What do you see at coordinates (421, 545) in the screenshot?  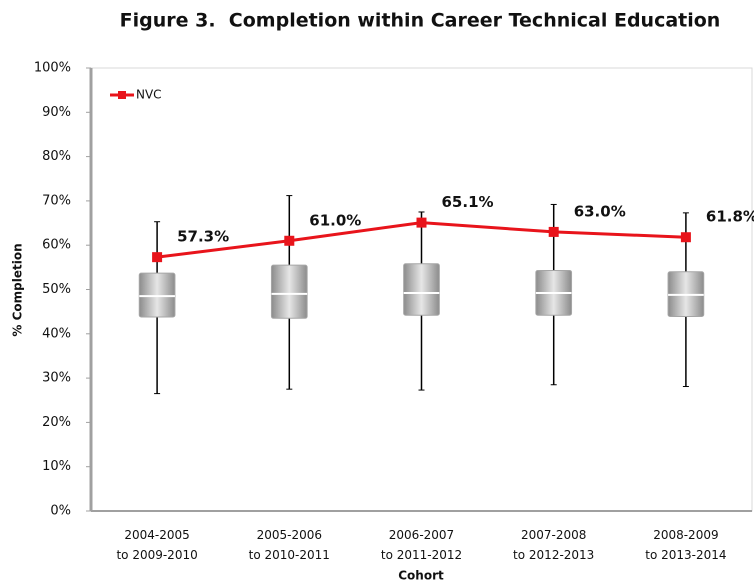 I see `x-tick-label: 2006-2007 to 2011-2012` at bounding box center [421, 545].